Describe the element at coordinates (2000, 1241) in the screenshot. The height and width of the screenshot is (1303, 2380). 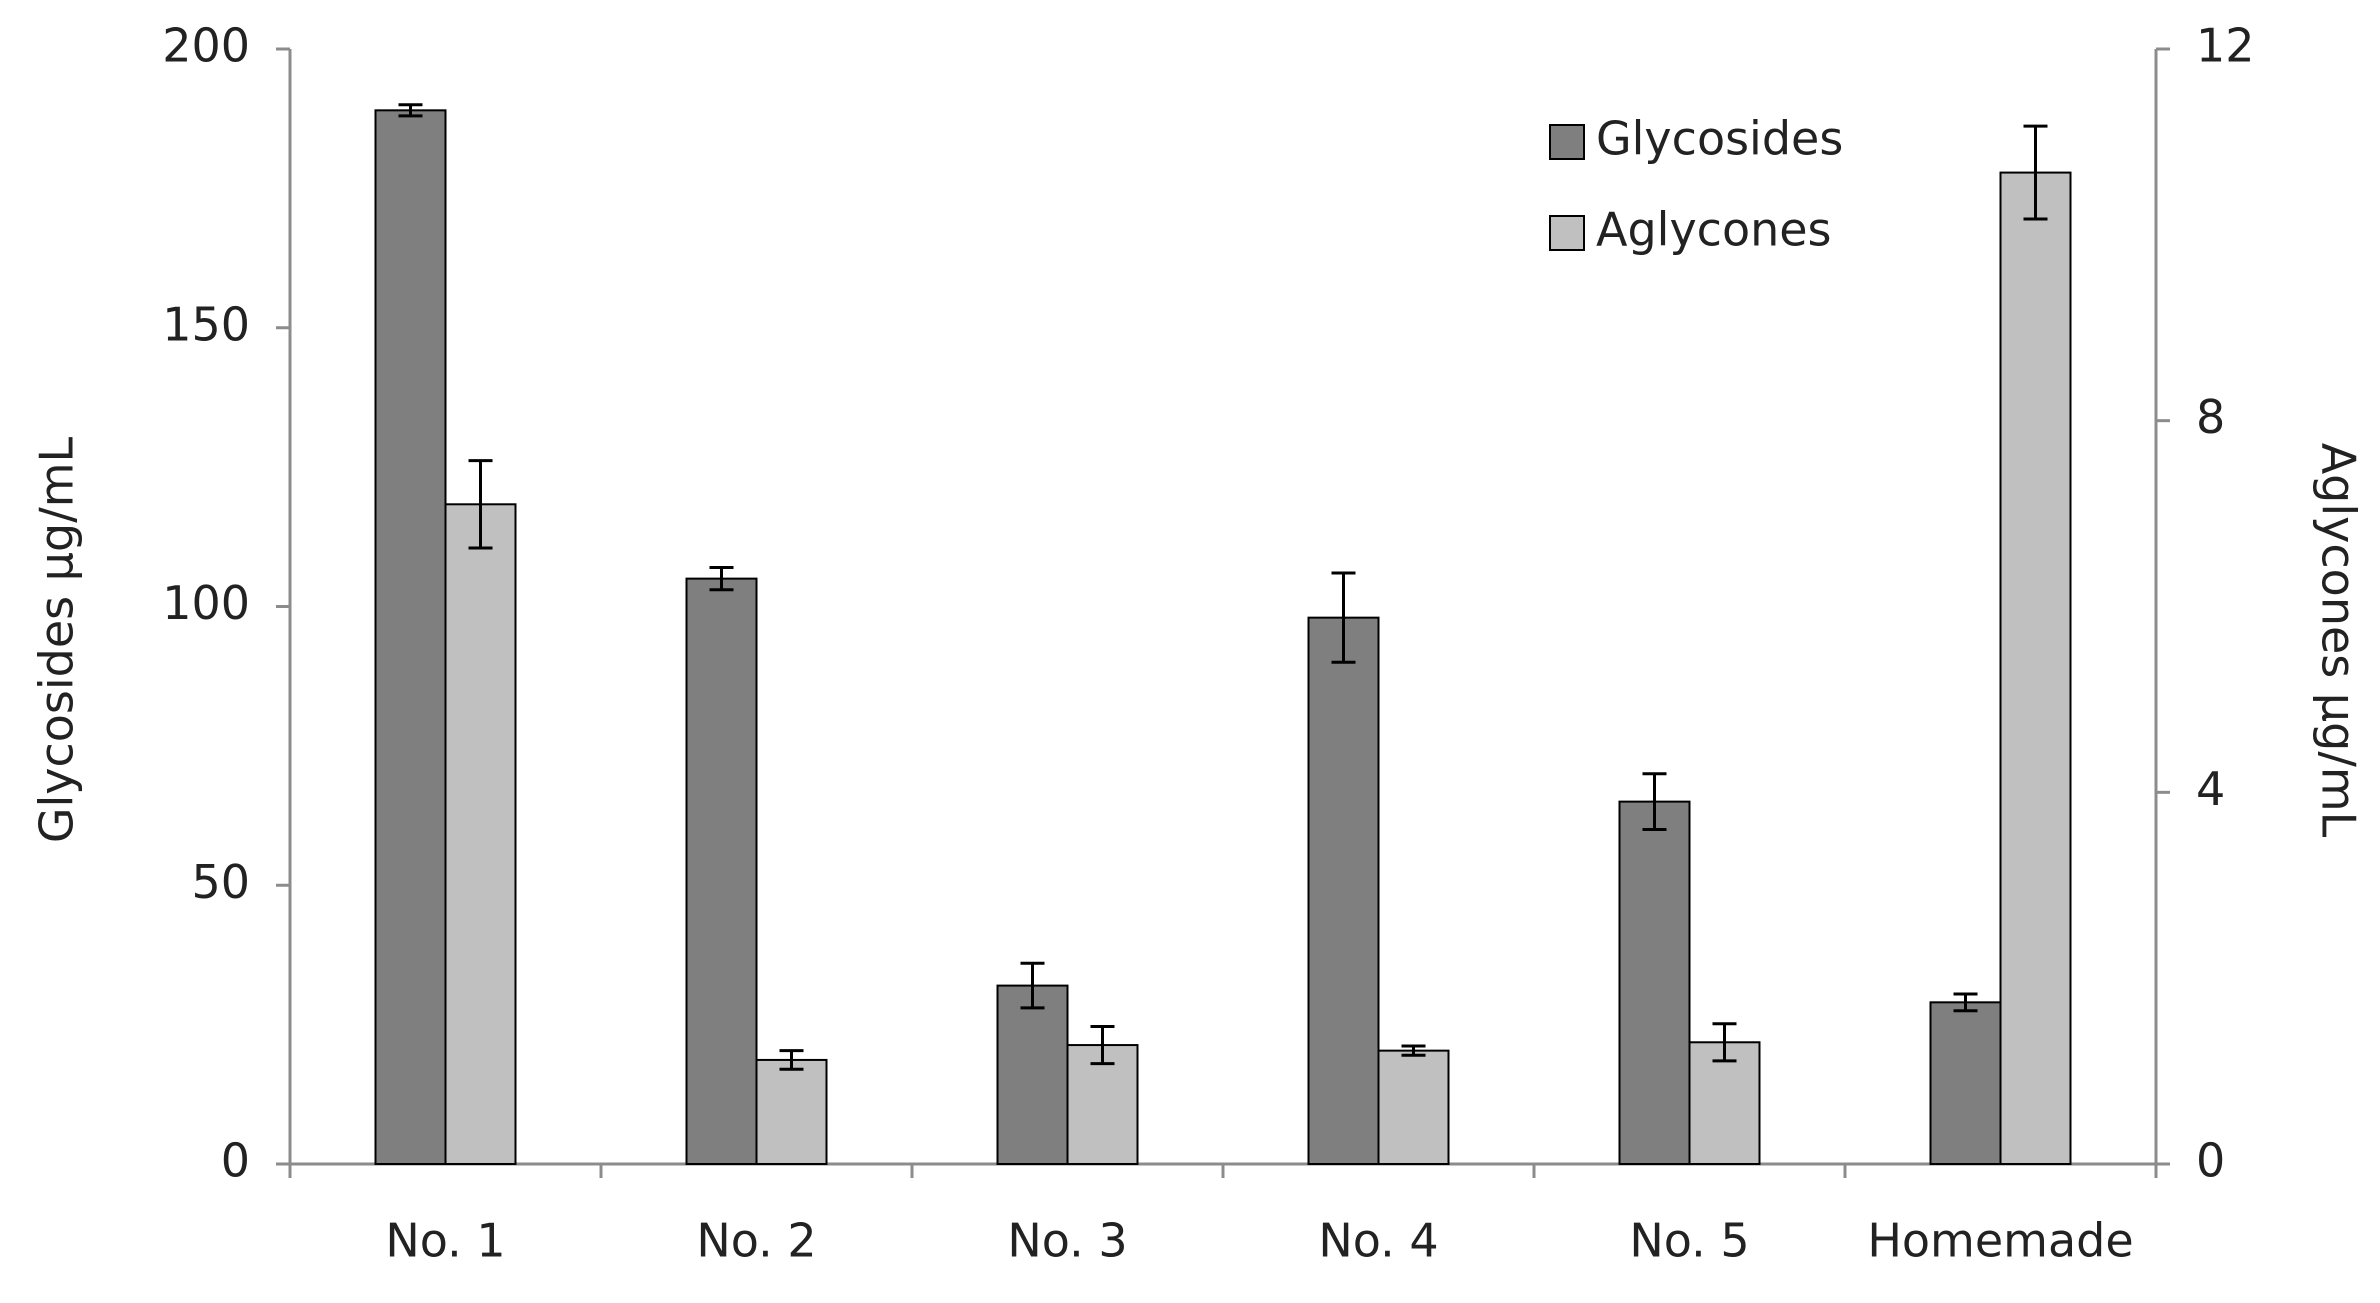
I see `x-tick-label: Homemade` at that location.